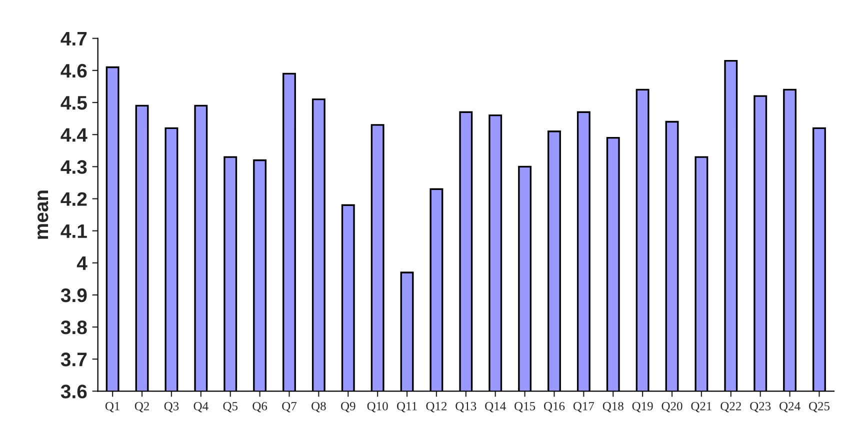 This screenshot has width=866, height=441. I want to click on x-tick-label: Q25, so click(819, 407).